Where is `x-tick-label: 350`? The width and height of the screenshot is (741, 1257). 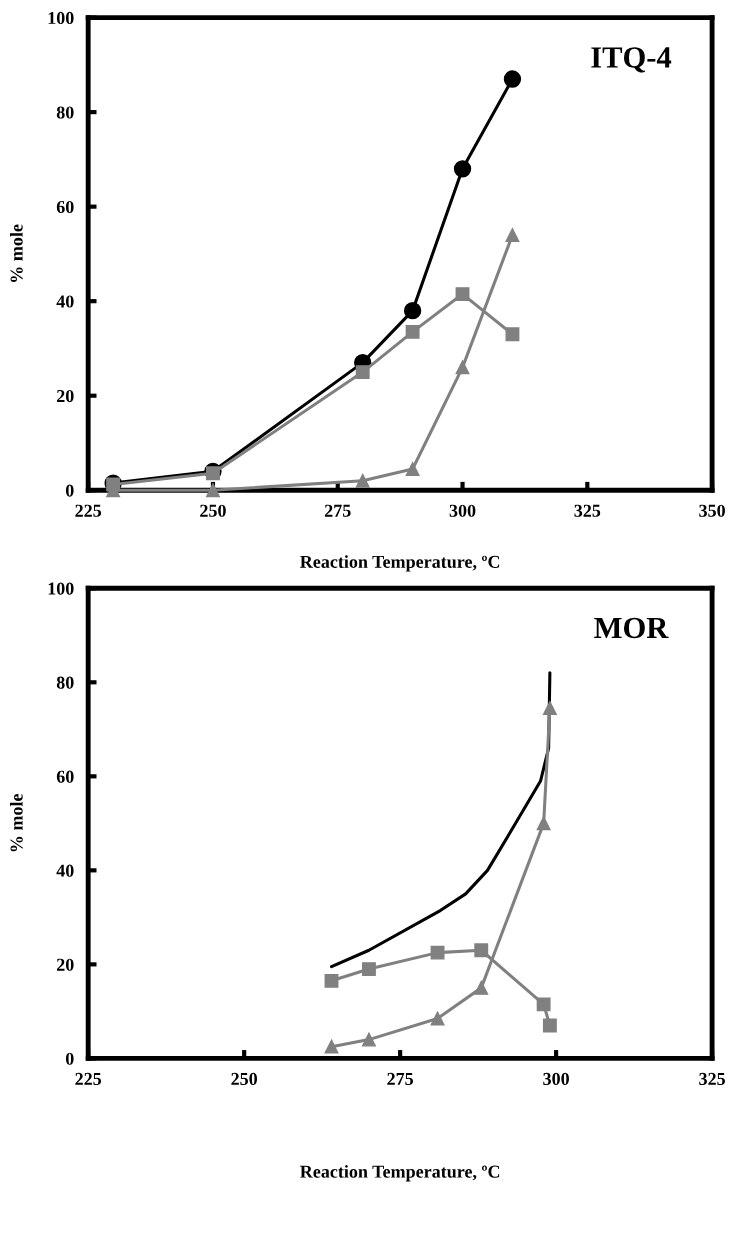
x-tick-label: 350 is located at coordinates (712, 510).